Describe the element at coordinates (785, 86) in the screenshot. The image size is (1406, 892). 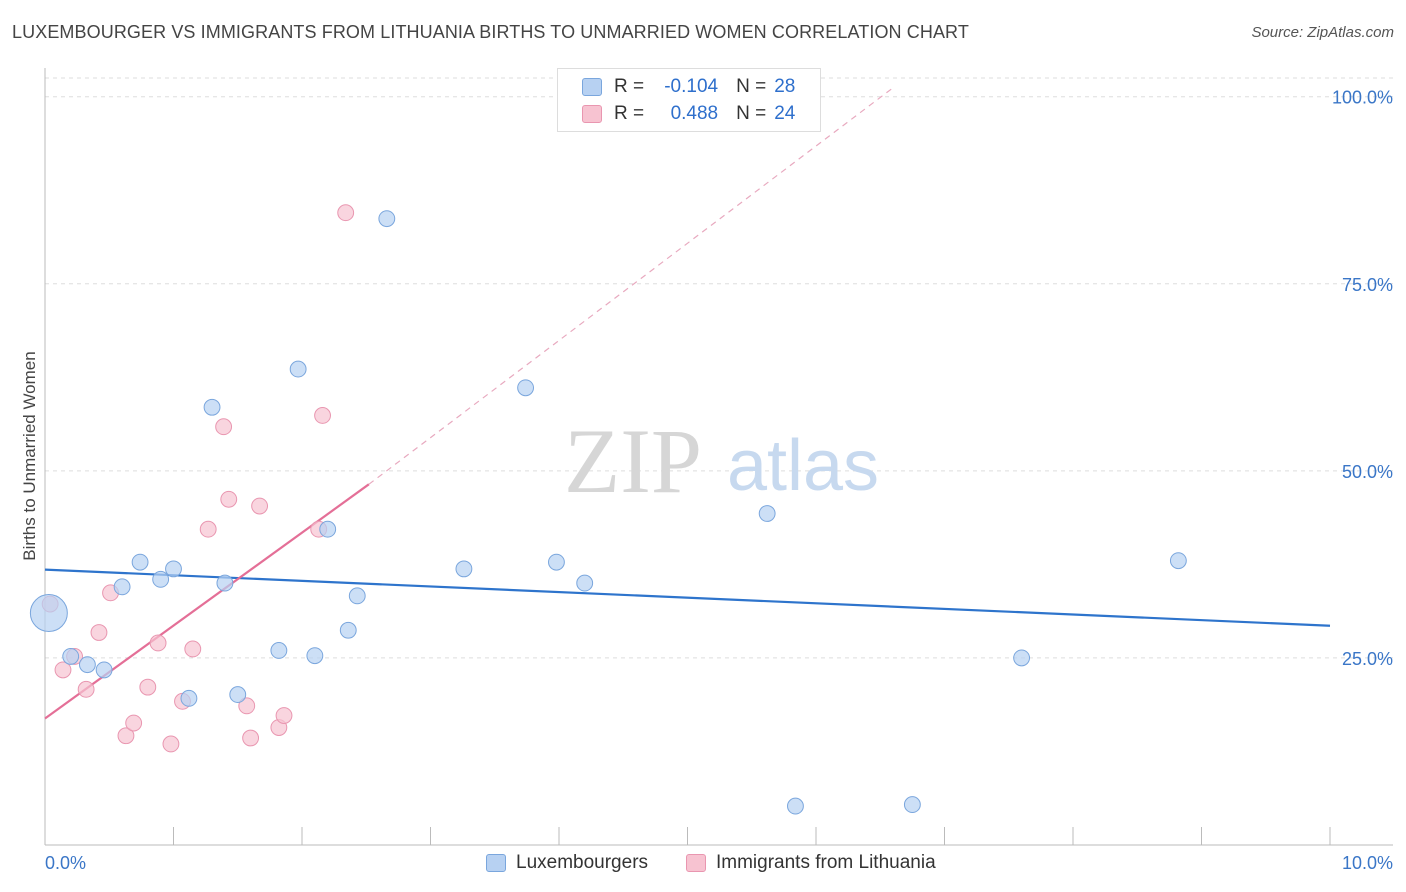
I see `legend-n-value: 28` at that location.